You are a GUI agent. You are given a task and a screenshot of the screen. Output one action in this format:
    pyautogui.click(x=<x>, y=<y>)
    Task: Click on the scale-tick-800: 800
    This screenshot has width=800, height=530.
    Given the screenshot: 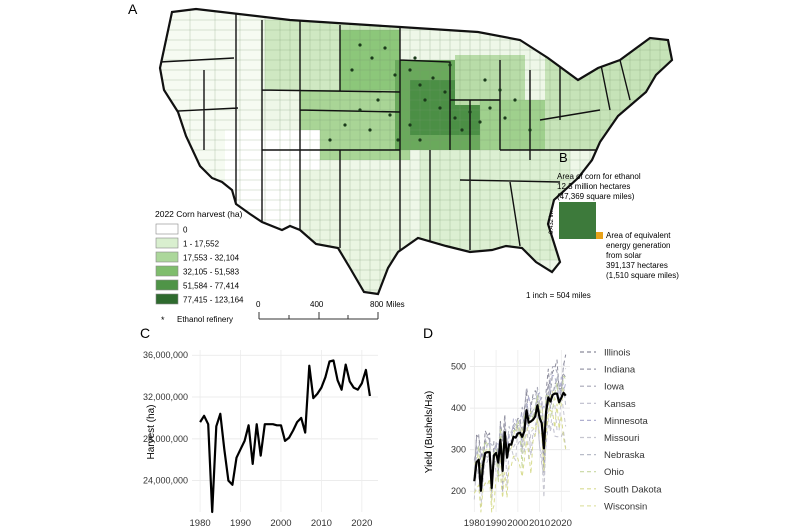 What is the action you would take?
    pyautogui.click(x=377, y=304)
    